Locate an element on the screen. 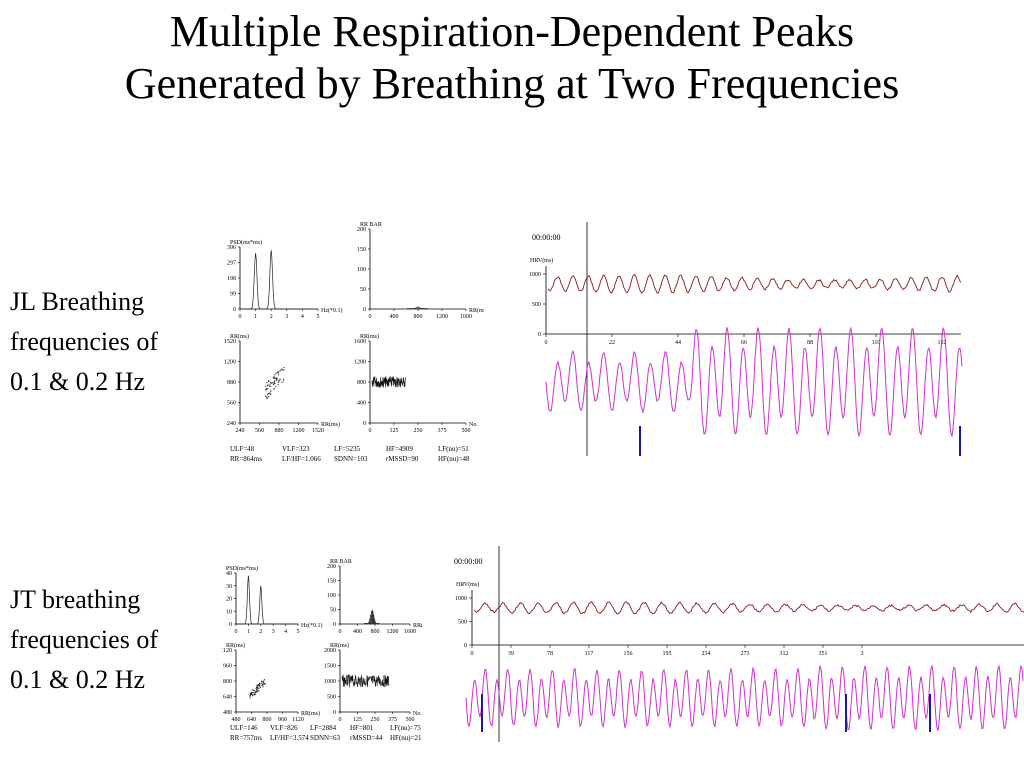  subject-2-poincare-y-tick-label: 640 is located at coordinates (227, 698).